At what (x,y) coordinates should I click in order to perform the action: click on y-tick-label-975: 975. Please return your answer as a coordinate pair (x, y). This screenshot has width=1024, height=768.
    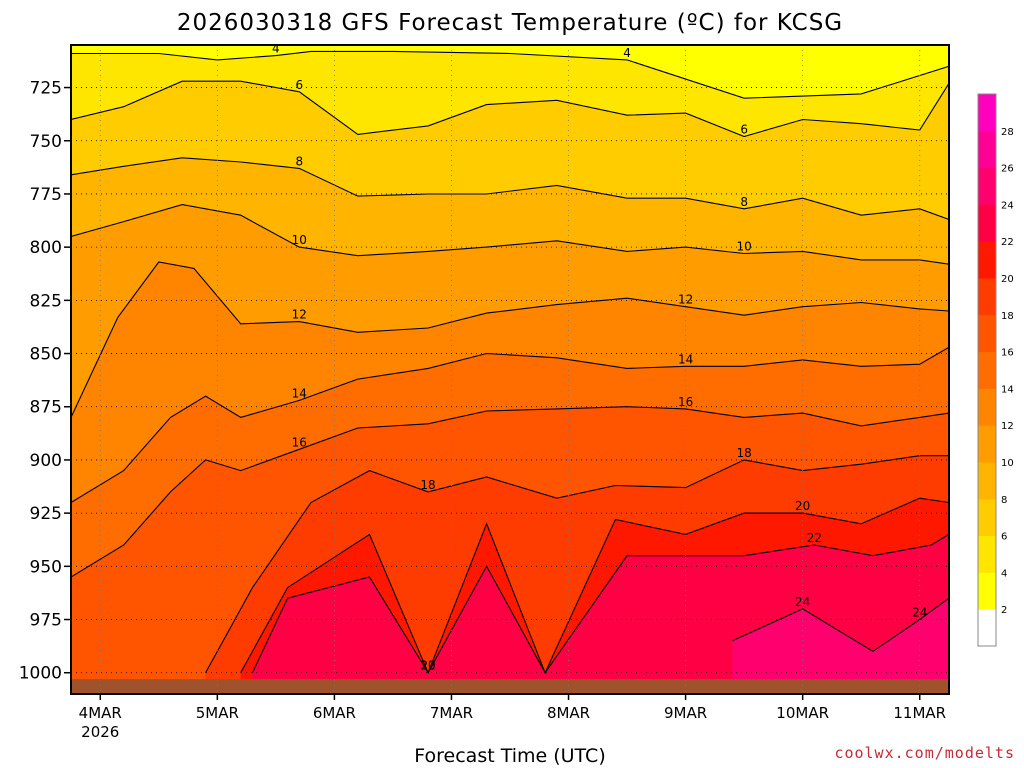
    Looking at the image, I should click on (46, 621).